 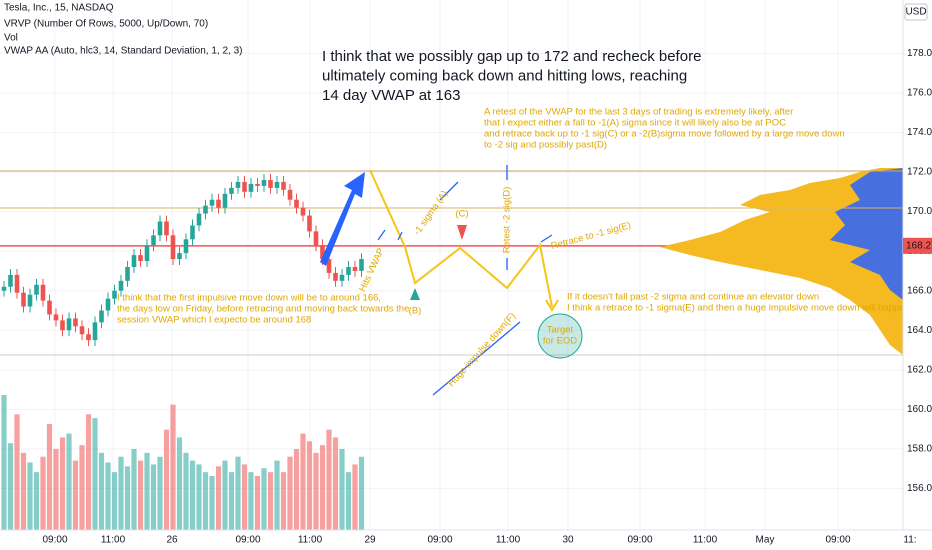 What do you see at coordinates (919, 53) in the screenshot?
I see `y-tick-label: 178.00` at bounding box center [919, 53].